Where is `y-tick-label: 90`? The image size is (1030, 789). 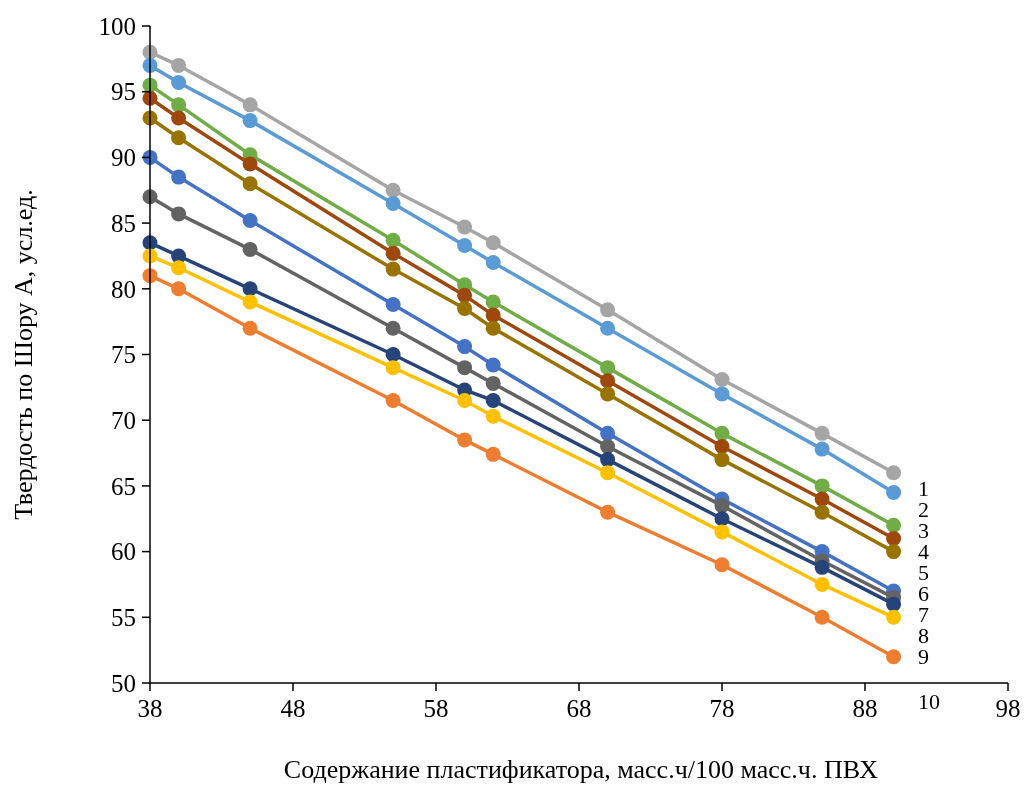 y-tick-label: 90 is located at coordinates (123, 158).